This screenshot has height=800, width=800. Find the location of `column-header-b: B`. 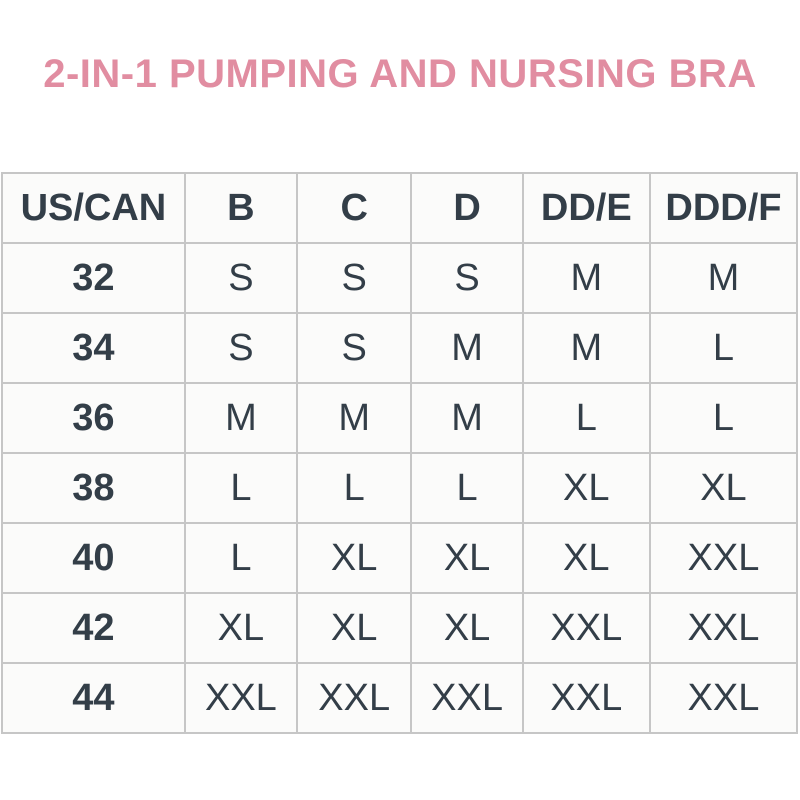

column-header-b: B is located at coordinates (240, 208).